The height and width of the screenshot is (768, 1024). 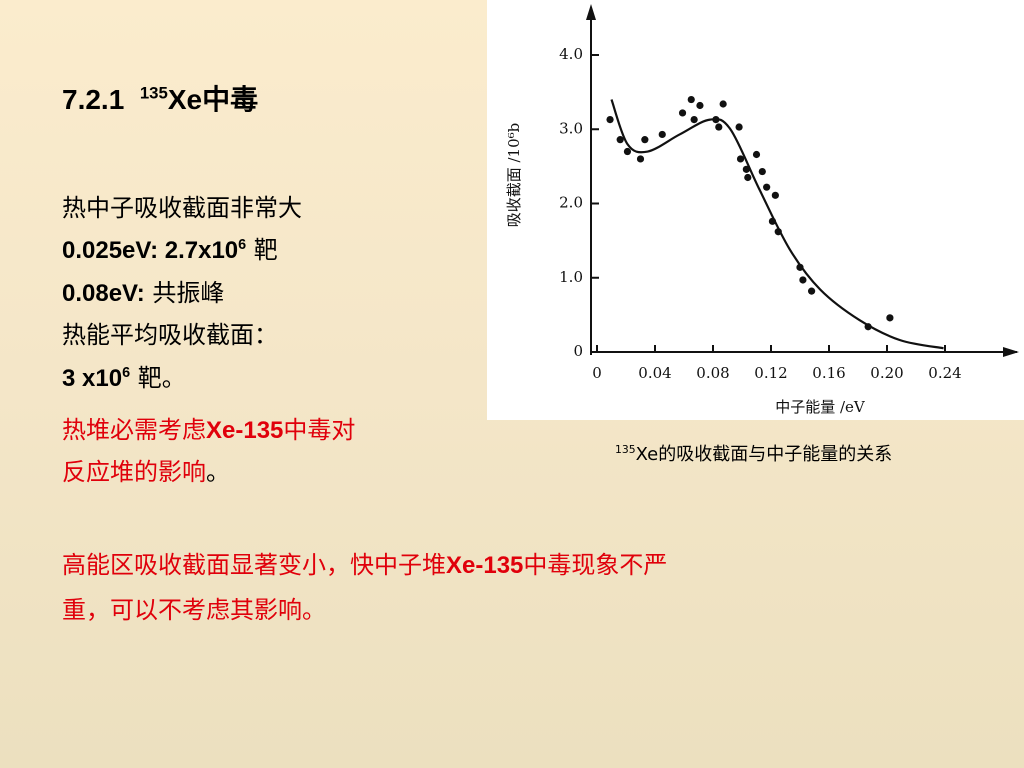 What do you see at coordinates (1011, 352) in the screenshot?
I see `x-arrow` at bounding box center [1011, 352].